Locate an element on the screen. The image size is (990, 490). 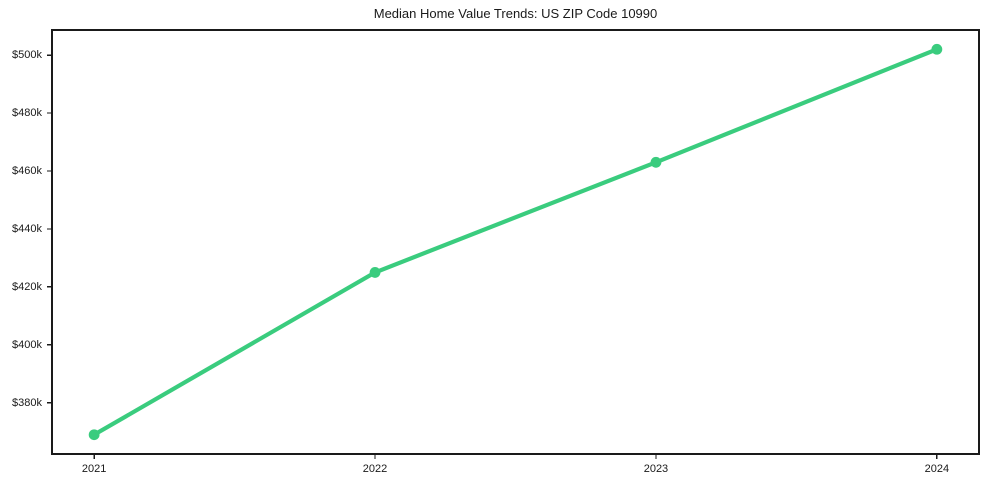
y-tick-label: $380k is located at coordinates (27, 402).